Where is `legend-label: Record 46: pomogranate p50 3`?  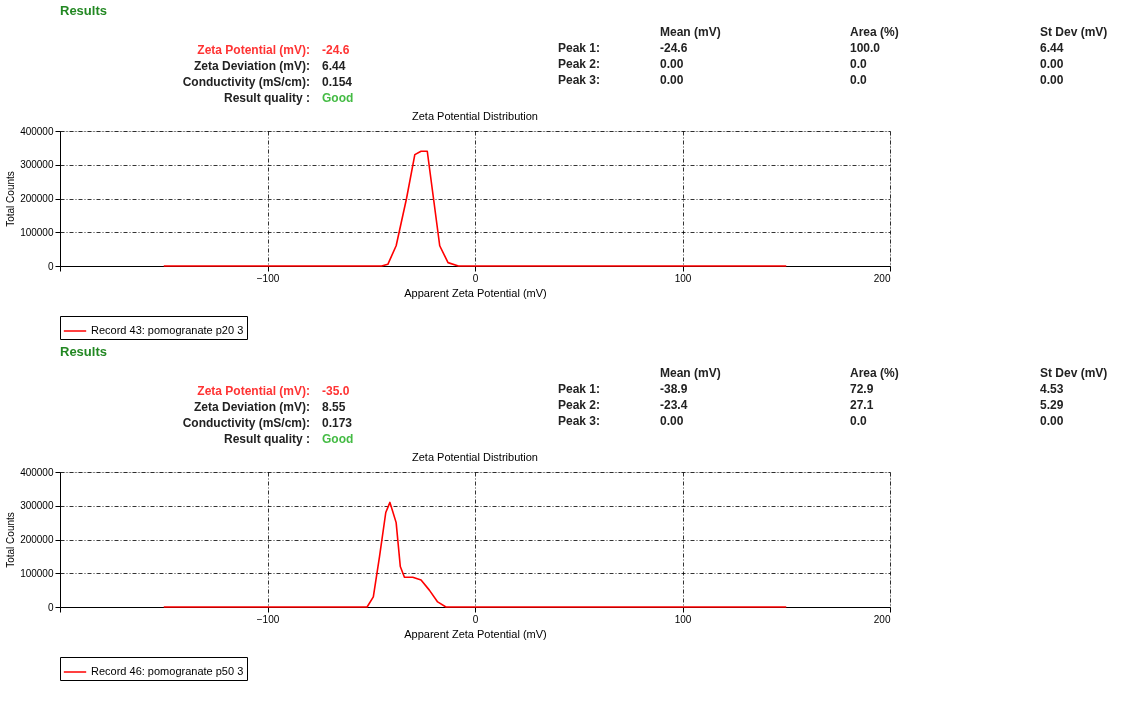 legend-label: Record 46: pomogranate p50 3 is located at coordinates (167, 671).